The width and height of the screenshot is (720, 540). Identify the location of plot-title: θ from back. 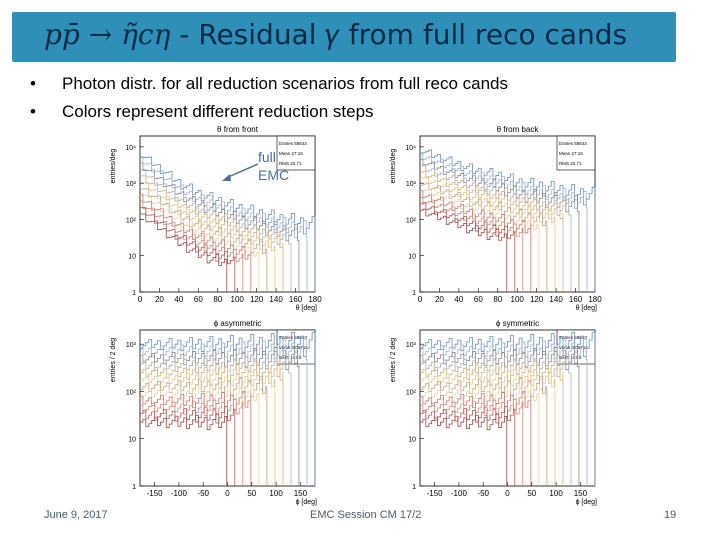
(518, 129).